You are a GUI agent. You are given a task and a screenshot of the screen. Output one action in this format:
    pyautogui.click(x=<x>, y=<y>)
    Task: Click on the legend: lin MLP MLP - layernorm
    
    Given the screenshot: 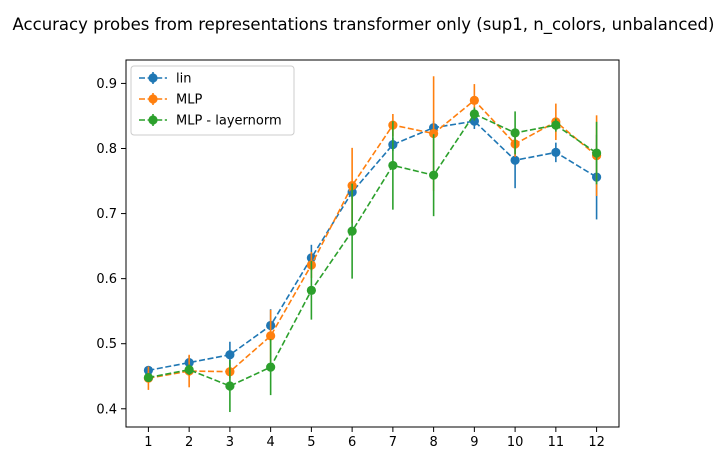 What is the action you would take?
    pyautogui.click(x=212, y=100)
    